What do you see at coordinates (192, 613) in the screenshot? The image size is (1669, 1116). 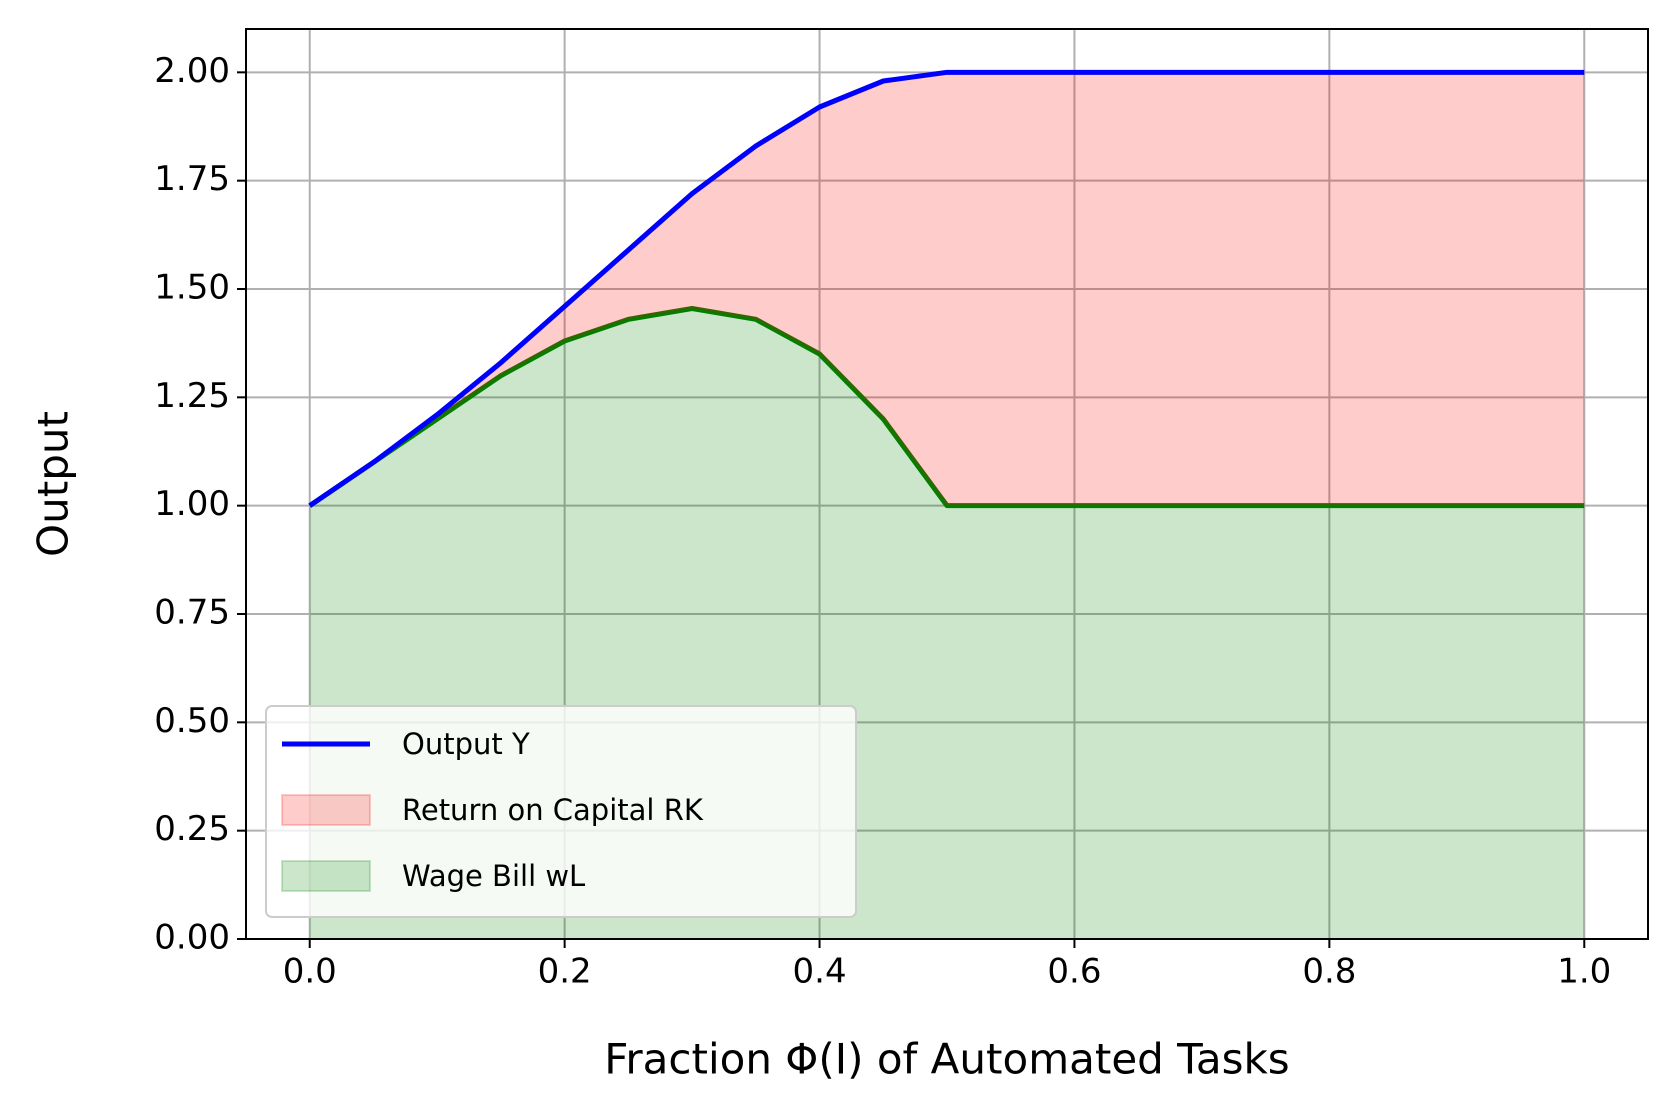 I see `y-tick-label: 0.75` at bounding box center [192, 613].